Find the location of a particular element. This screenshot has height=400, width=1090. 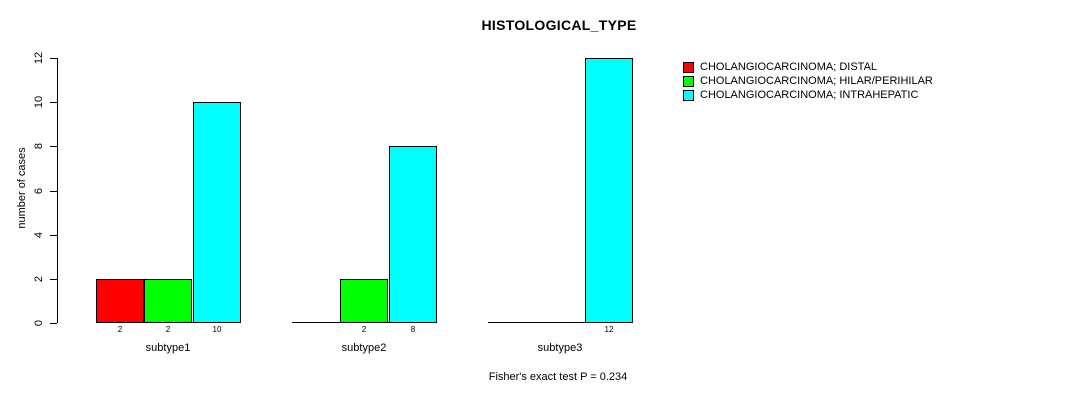

bar-value-label: 12 is located at coordinates (609, 329).